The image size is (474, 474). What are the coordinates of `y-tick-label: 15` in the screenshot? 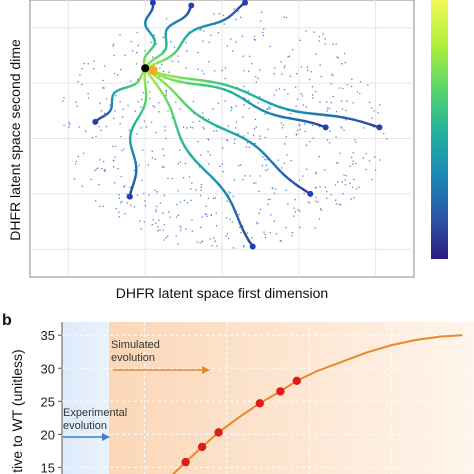 It's located at (48, 467).